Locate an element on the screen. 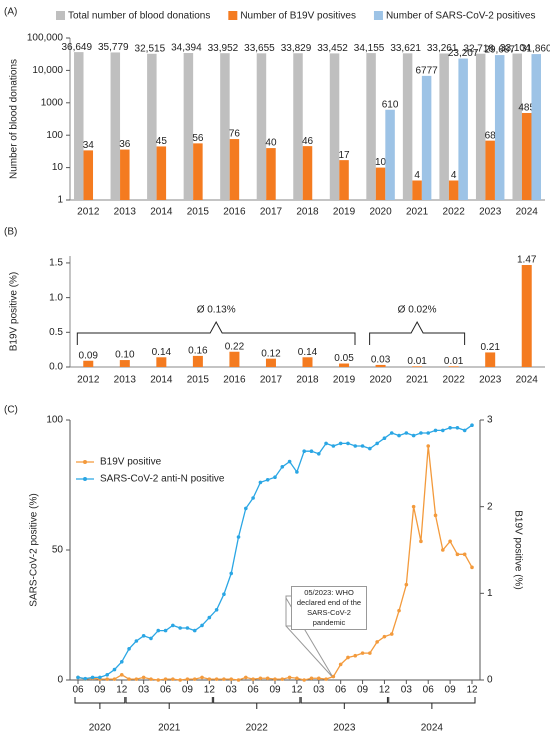  value-label: 76 is located at coordinates (235, 134).